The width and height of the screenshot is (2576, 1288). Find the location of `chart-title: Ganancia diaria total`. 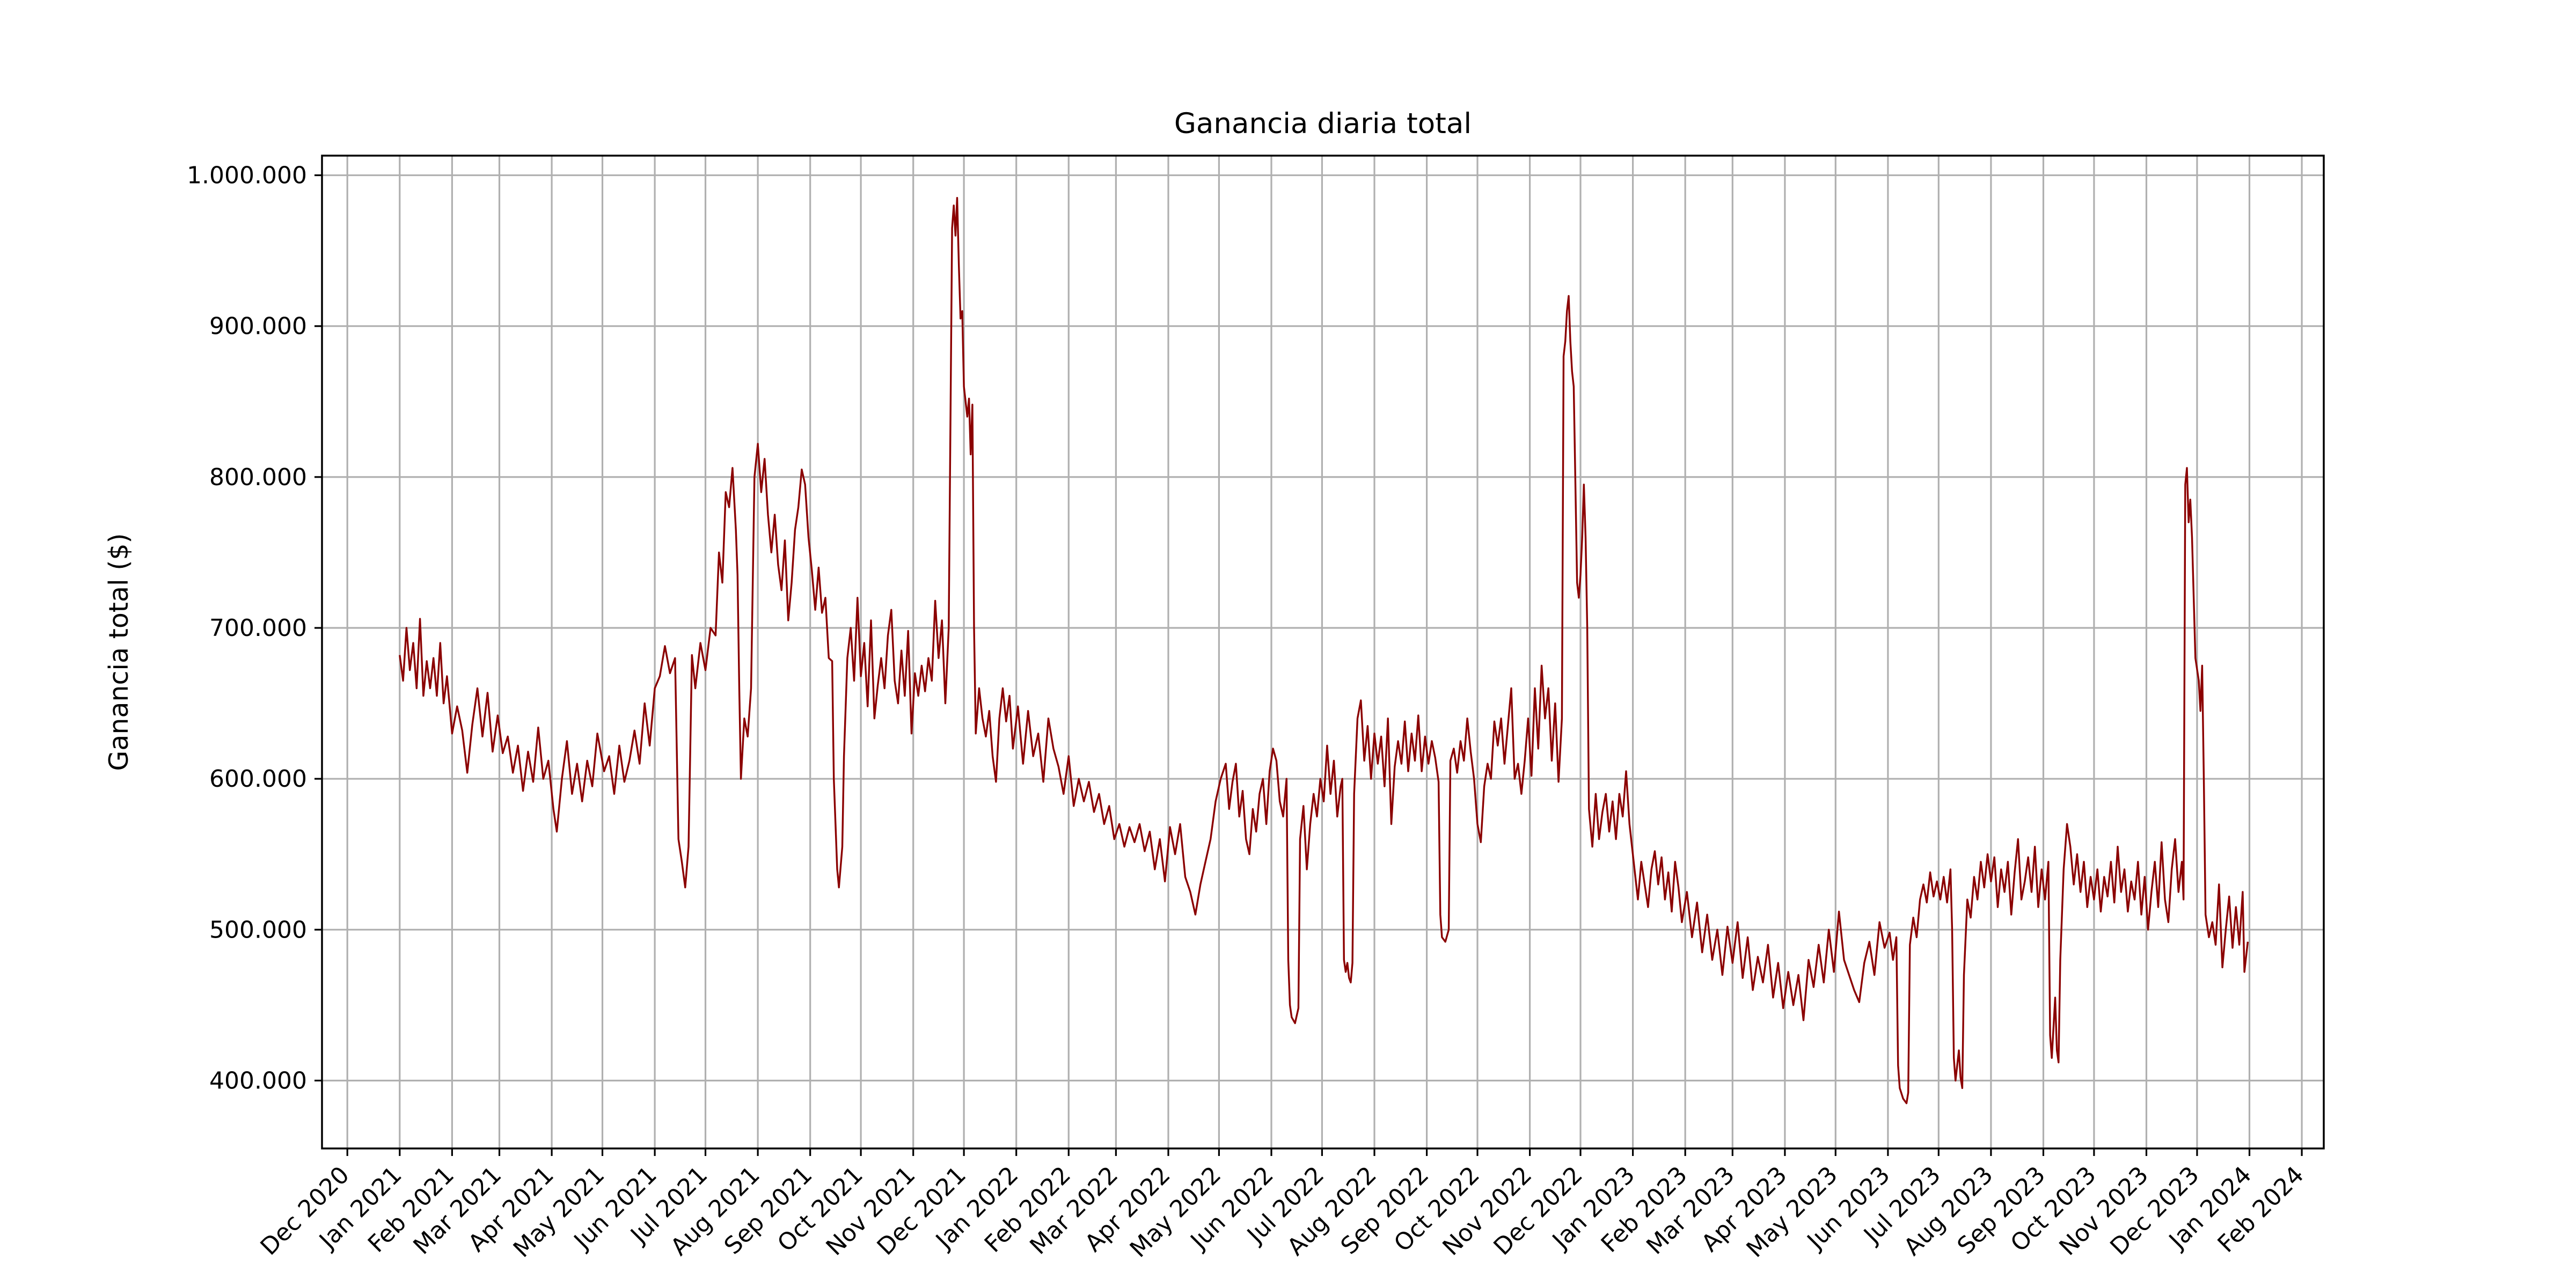

chart-title: Ganancia diaria total is located at coordinates (1323, 123).